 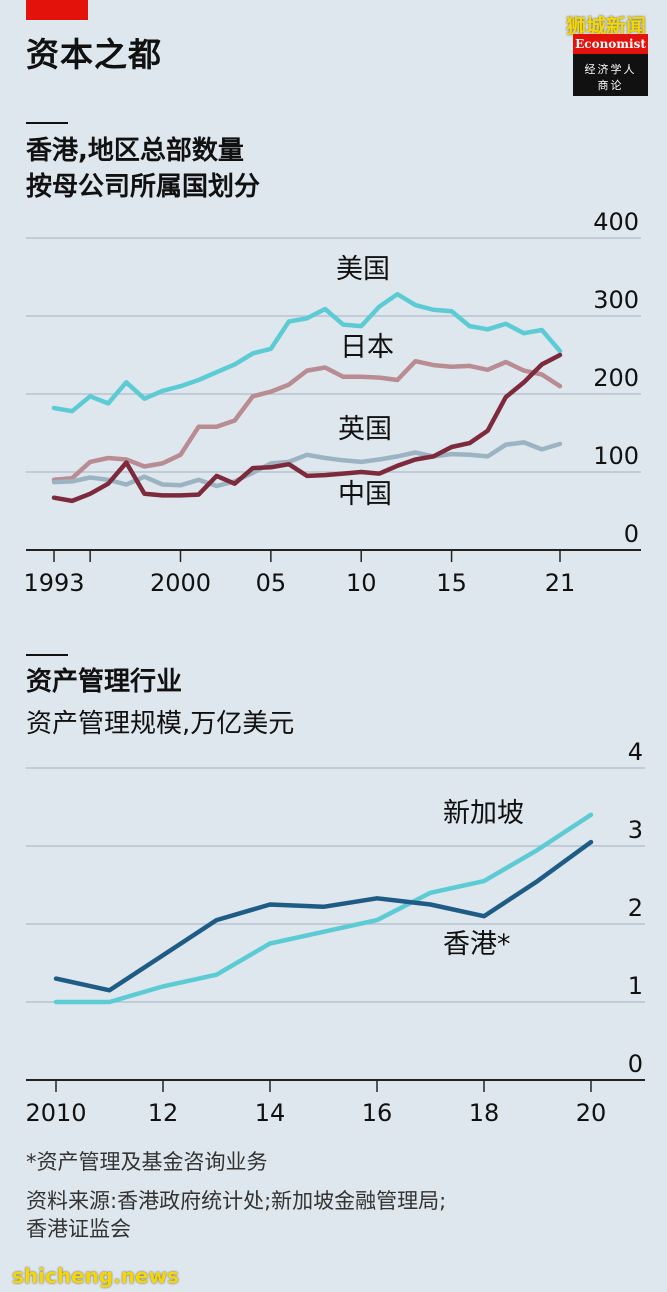 I want to click on c2-xtick-label: 20, so click(x=591, y=1113).